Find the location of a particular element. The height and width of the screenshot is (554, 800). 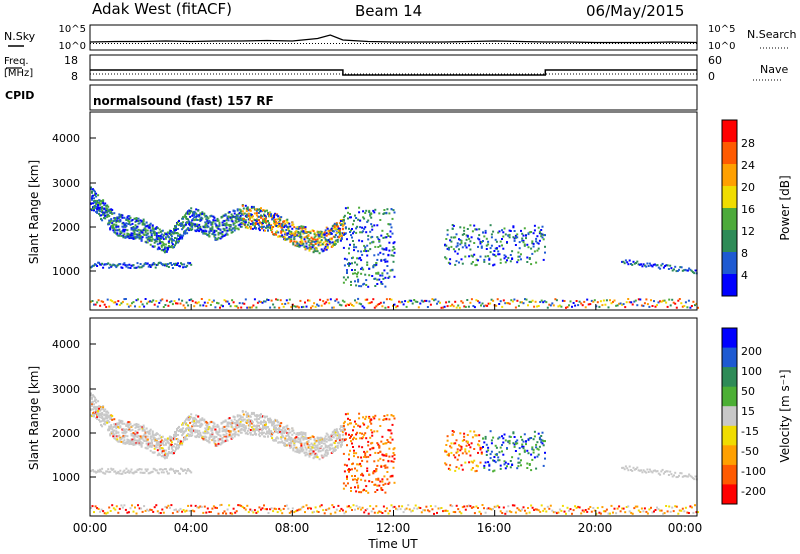

power-cell-2042 is located at coordinates (245, 205).